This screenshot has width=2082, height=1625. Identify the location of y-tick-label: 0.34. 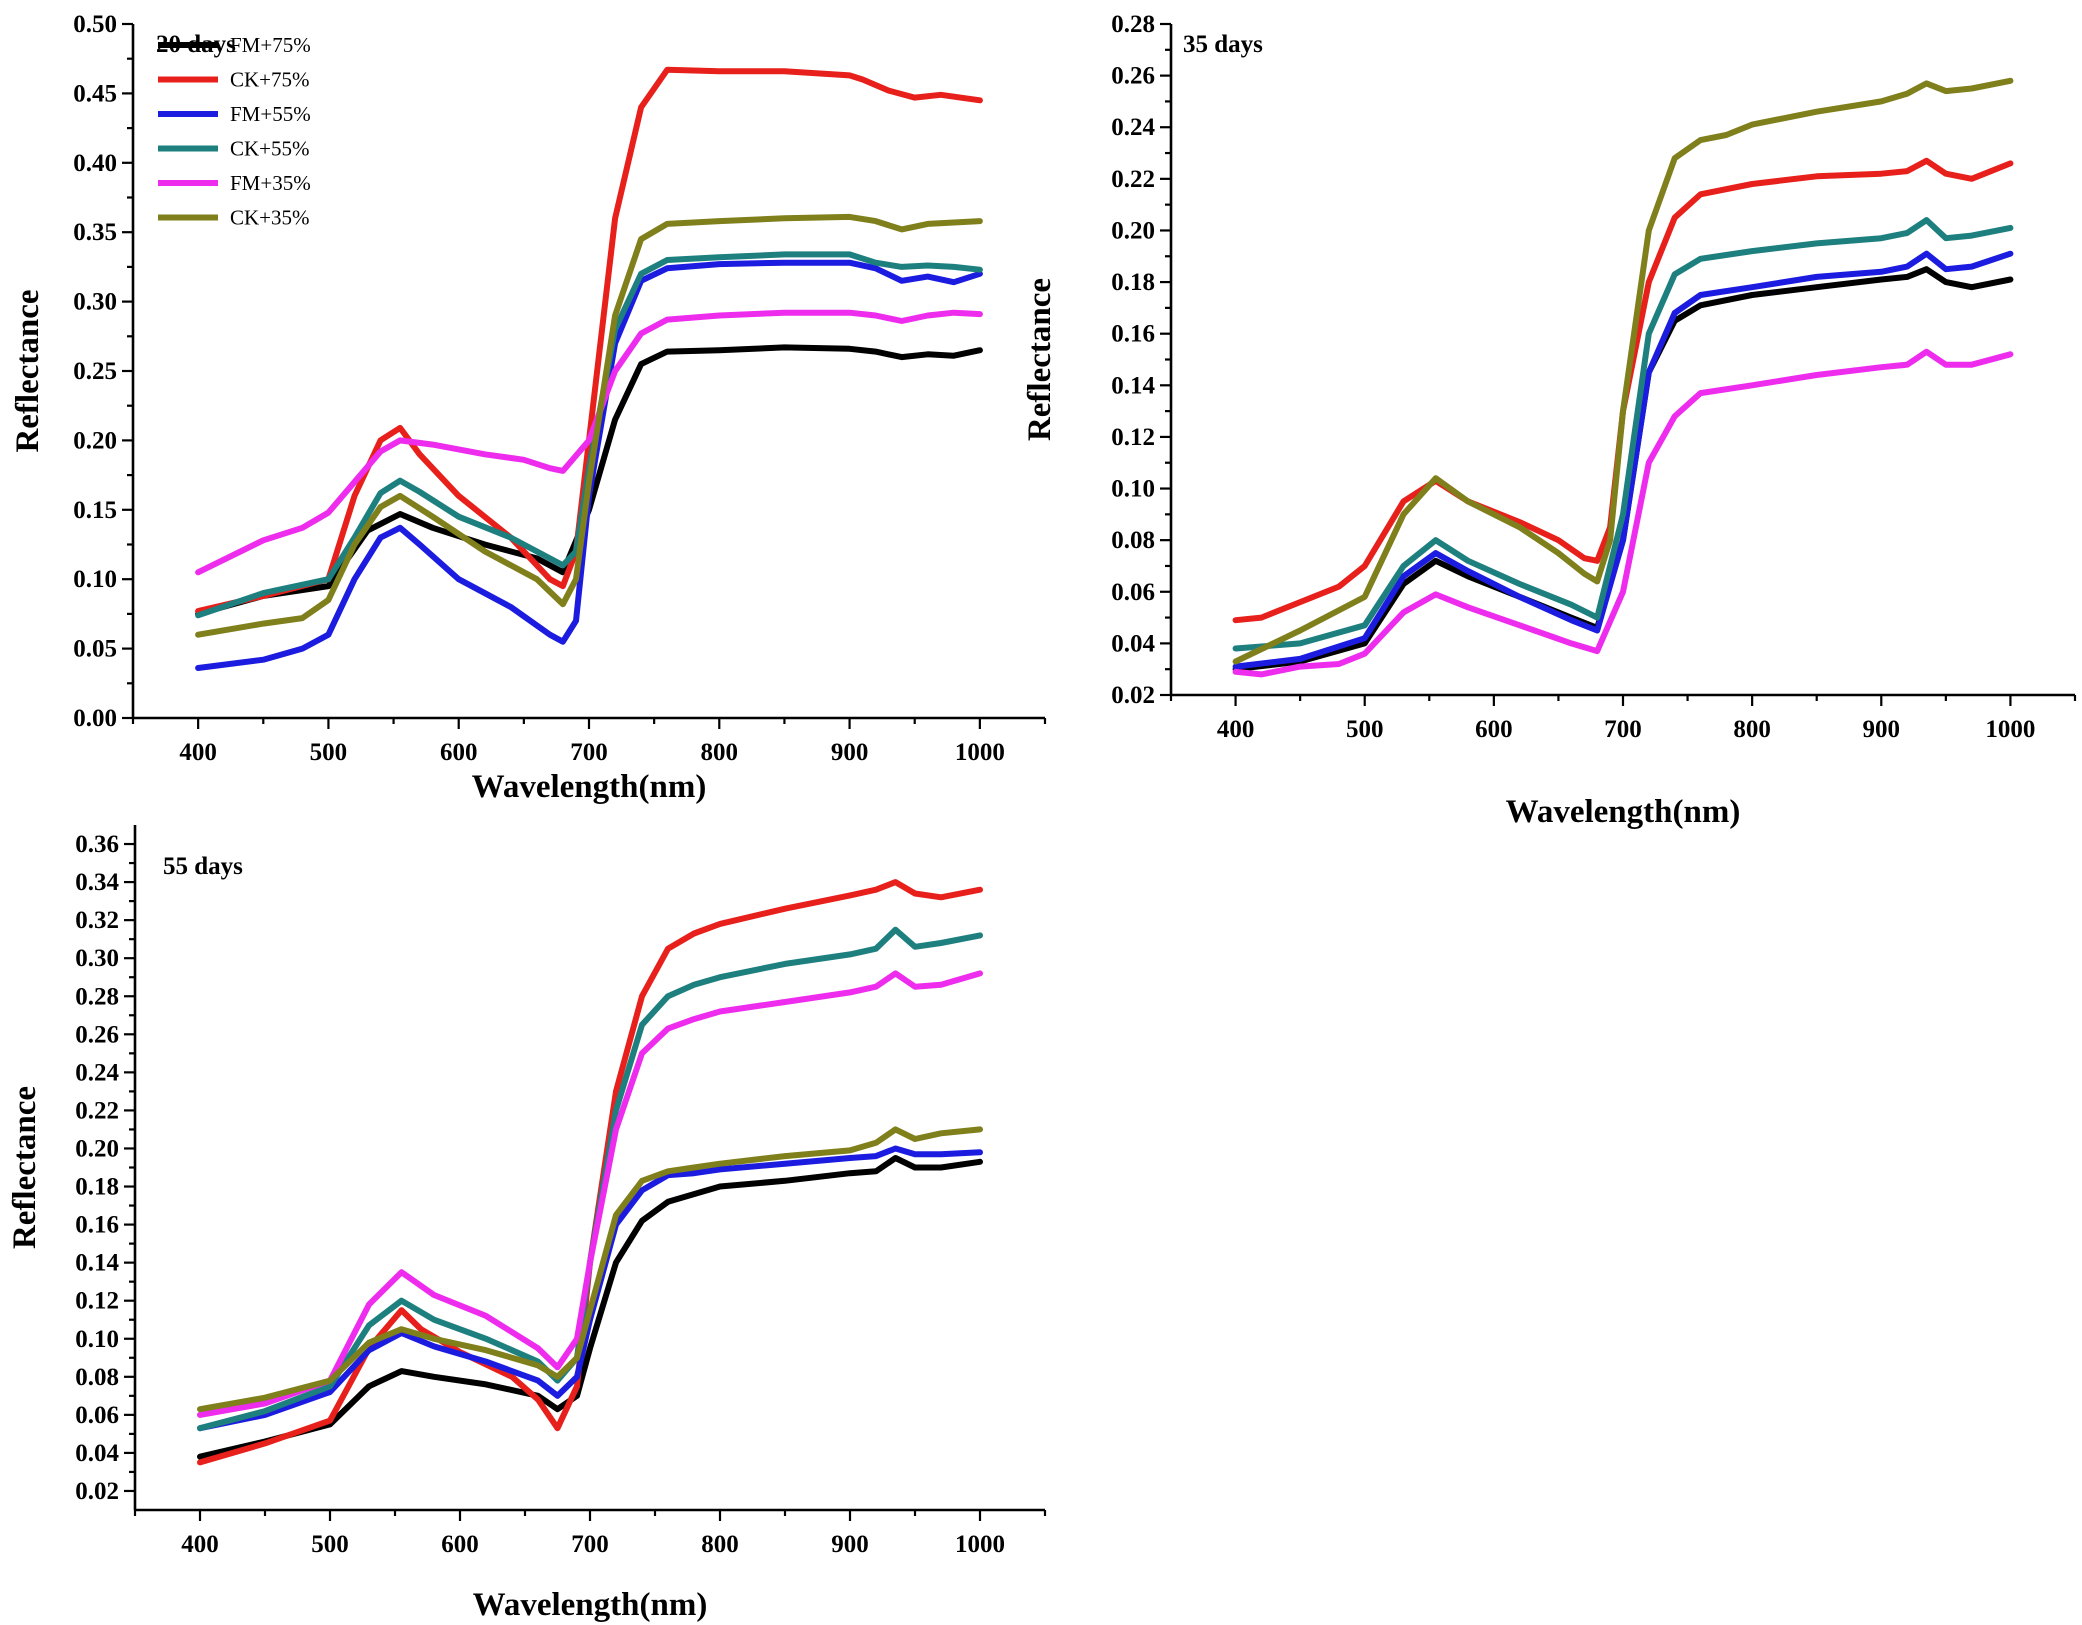
(97, 882).